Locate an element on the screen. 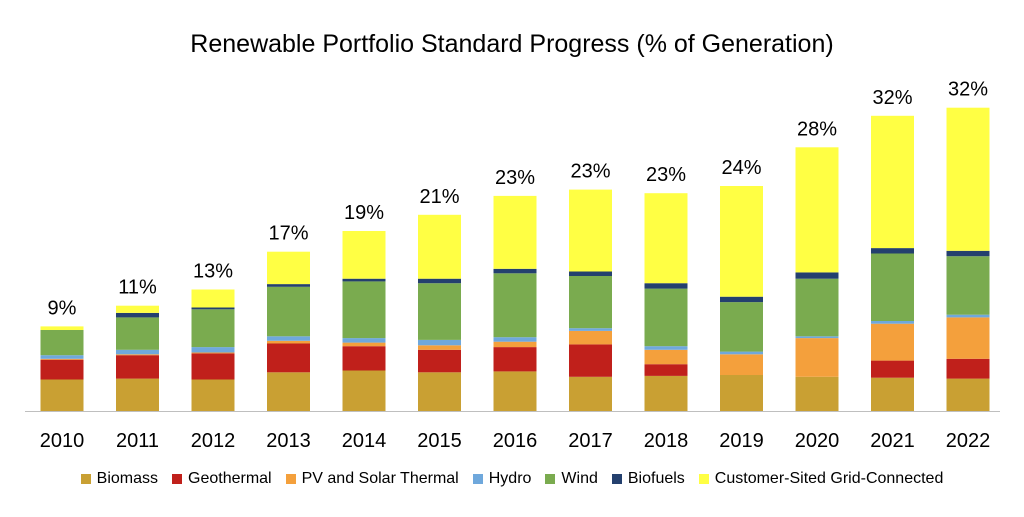 This screenshot has height=517, width=1024. legend-swatch-hydro is located at coordinates (477, 479).